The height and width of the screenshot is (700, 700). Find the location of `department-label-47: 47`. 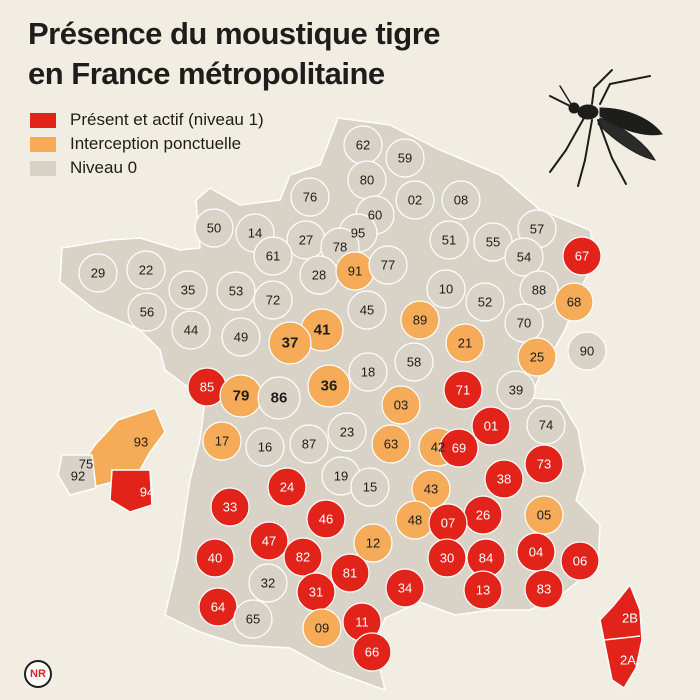

department-label-47: 47 is located at coordinates (269, 541).